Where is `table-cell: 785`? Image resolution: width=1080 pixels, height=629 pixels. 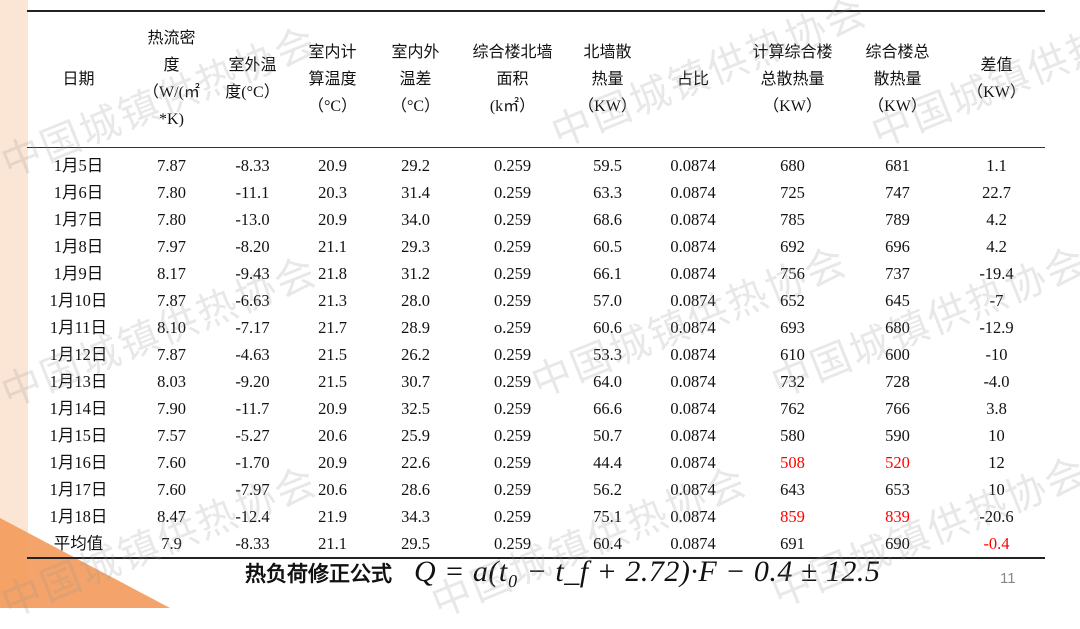
table-cell: 785 is located at coordinates (792, 219).